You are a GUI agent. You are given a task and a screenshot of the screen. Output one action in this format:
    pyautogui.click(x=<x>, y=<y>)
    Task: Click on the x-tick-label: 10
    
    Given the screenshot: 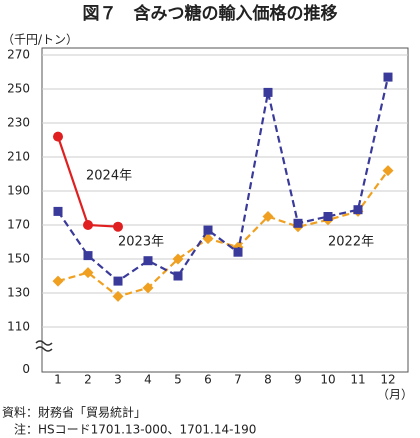 What is the action you would take?
    pyautogui.click(x=327, y=380)
    